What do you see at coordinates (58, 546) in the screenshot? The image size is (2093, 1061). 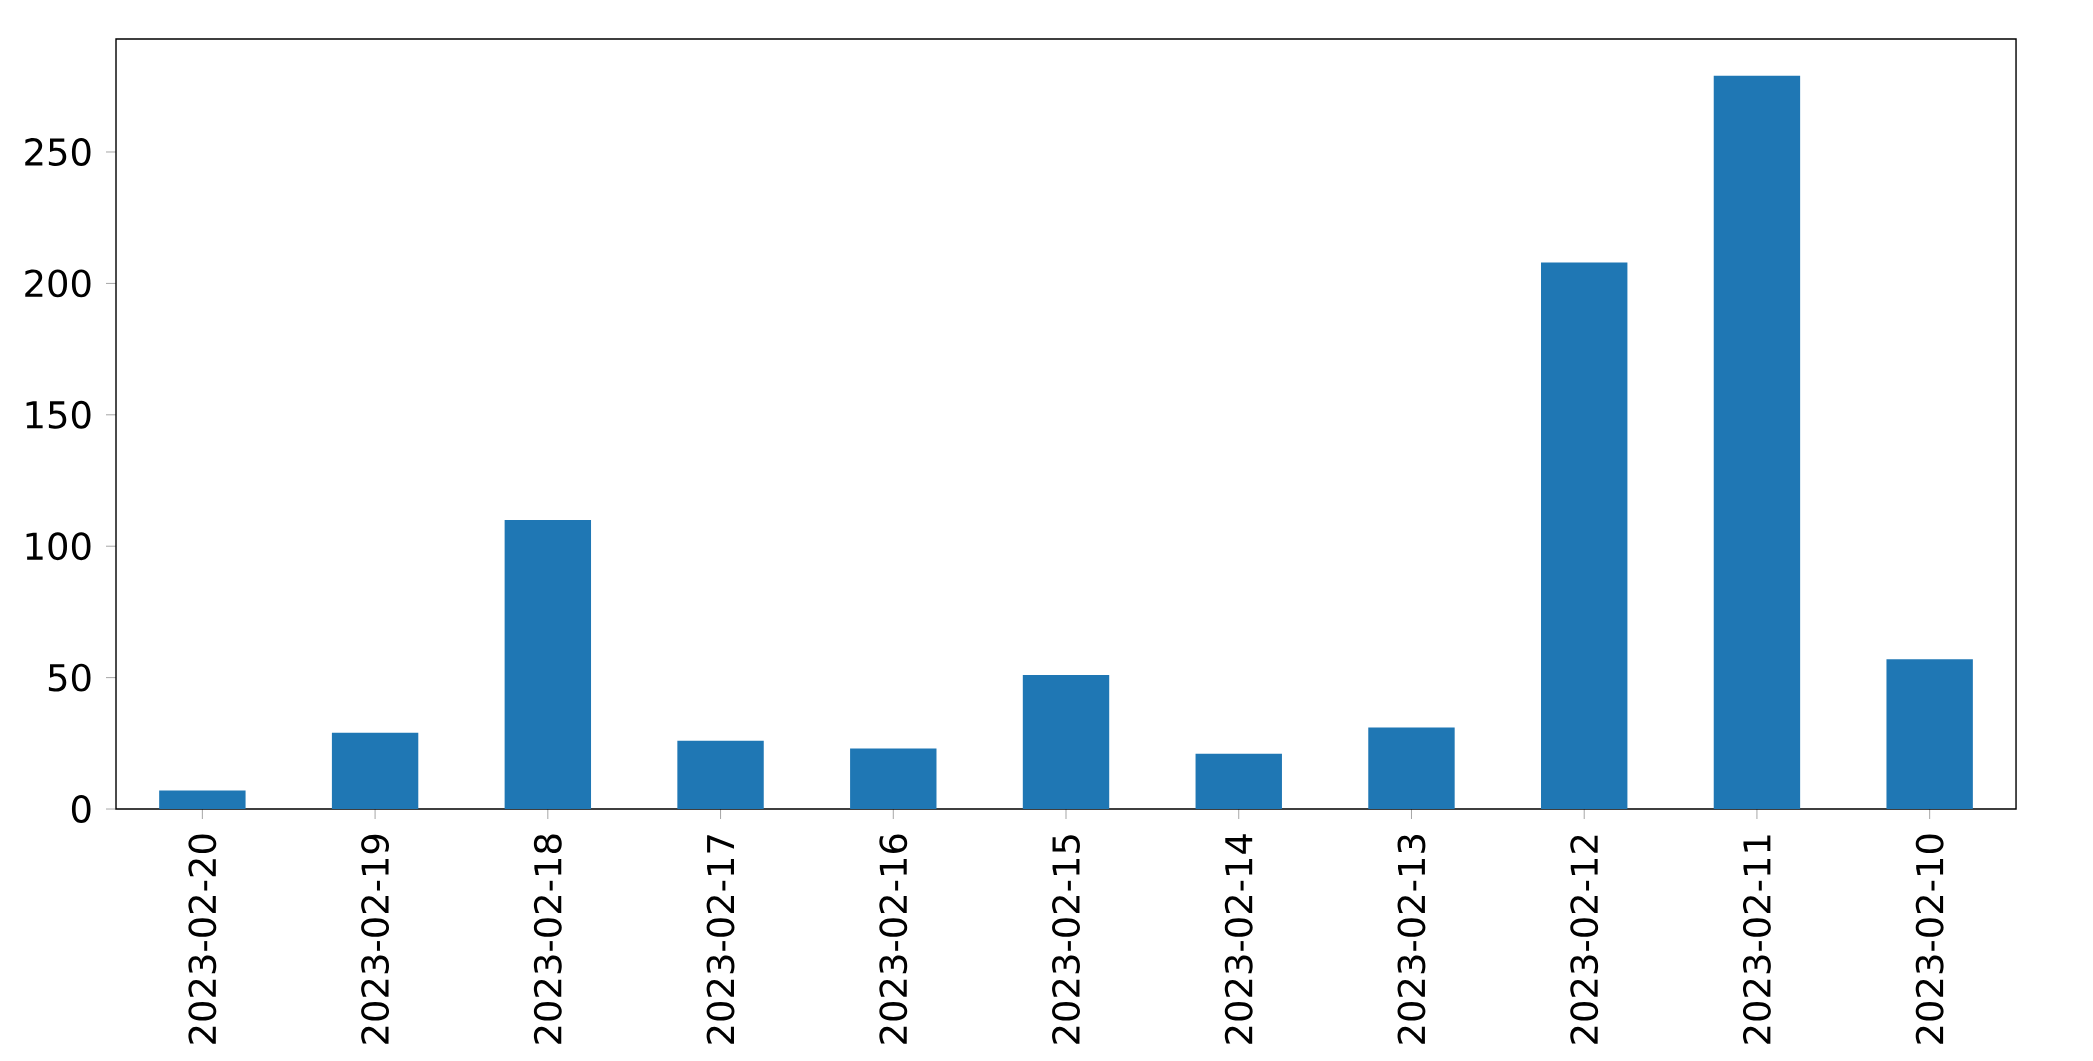 I see `y-tick-label: 100` at bounding box center [58, 546].